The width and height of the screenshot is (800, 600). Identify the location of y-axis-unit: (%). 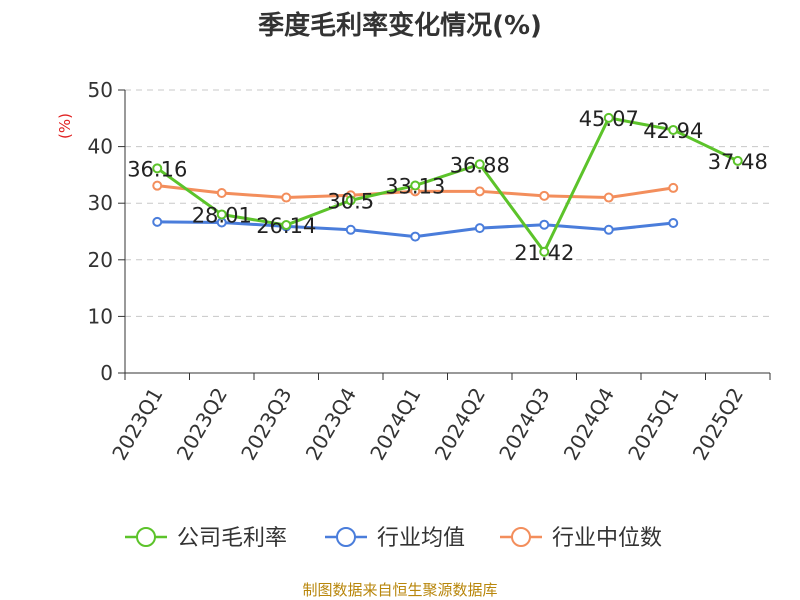
(65, 126).